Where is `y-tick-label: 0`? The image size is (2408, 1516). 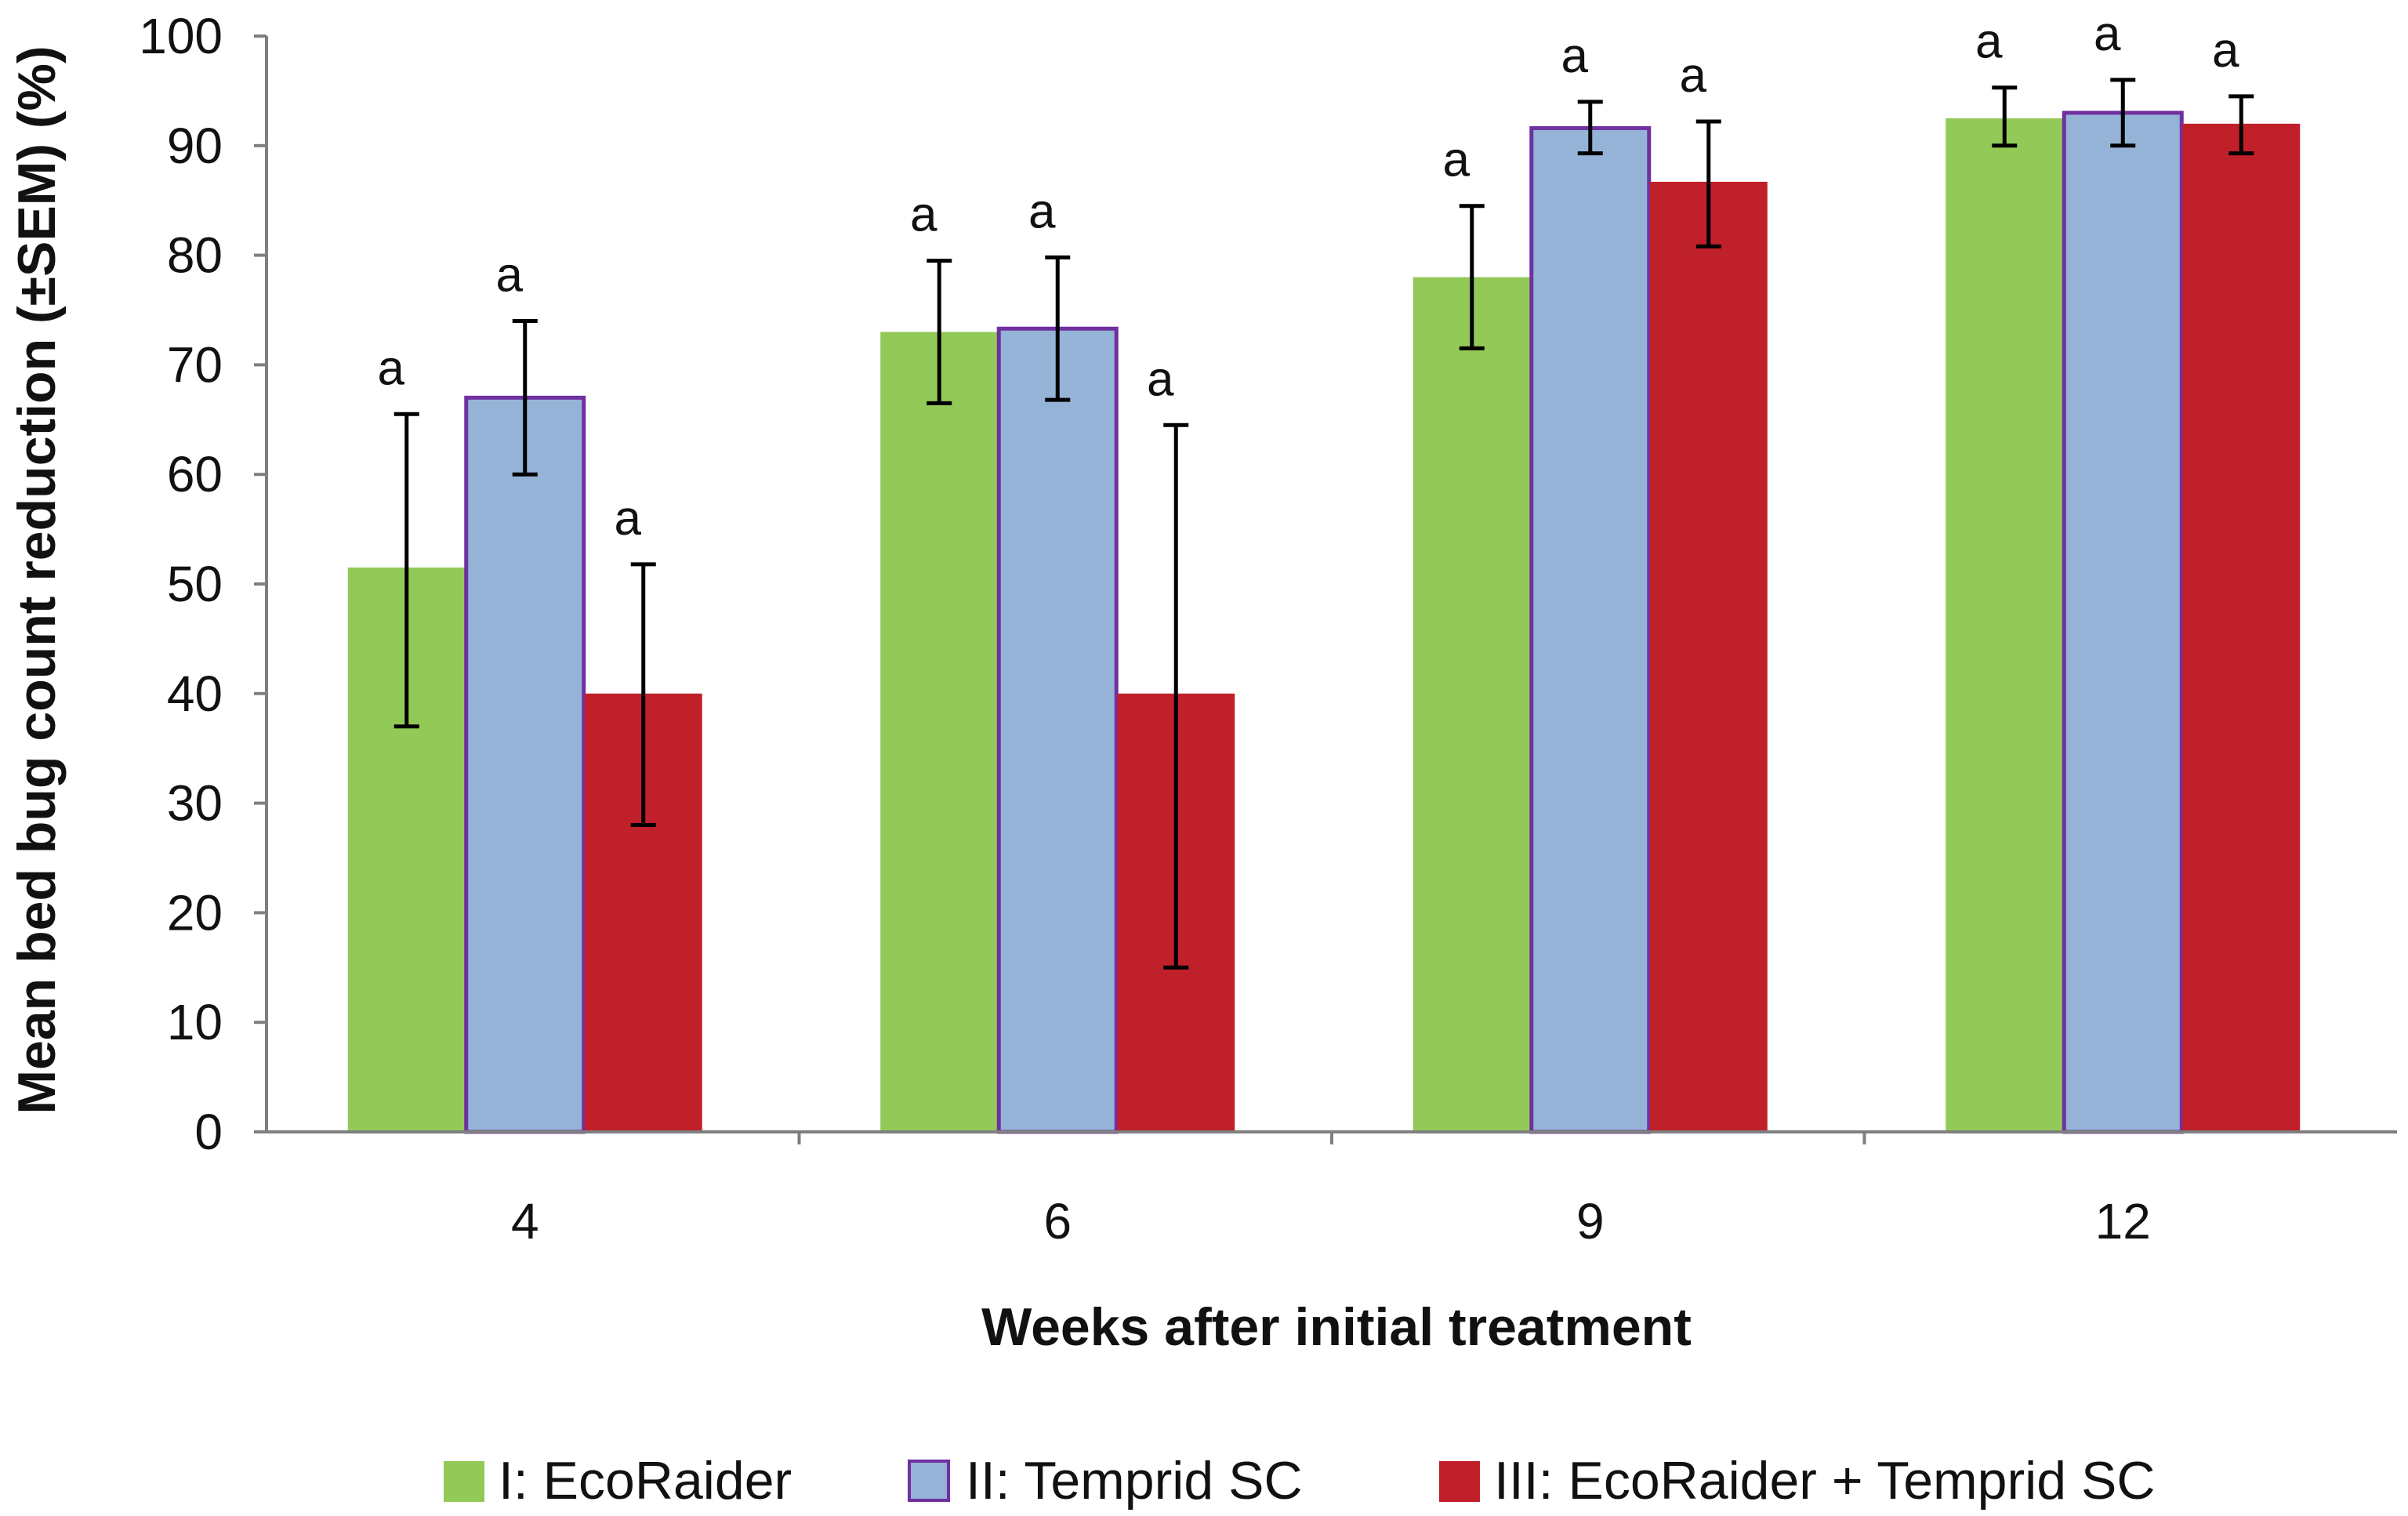 y-tick-label: 0 is located at coordinates (208, 1132).